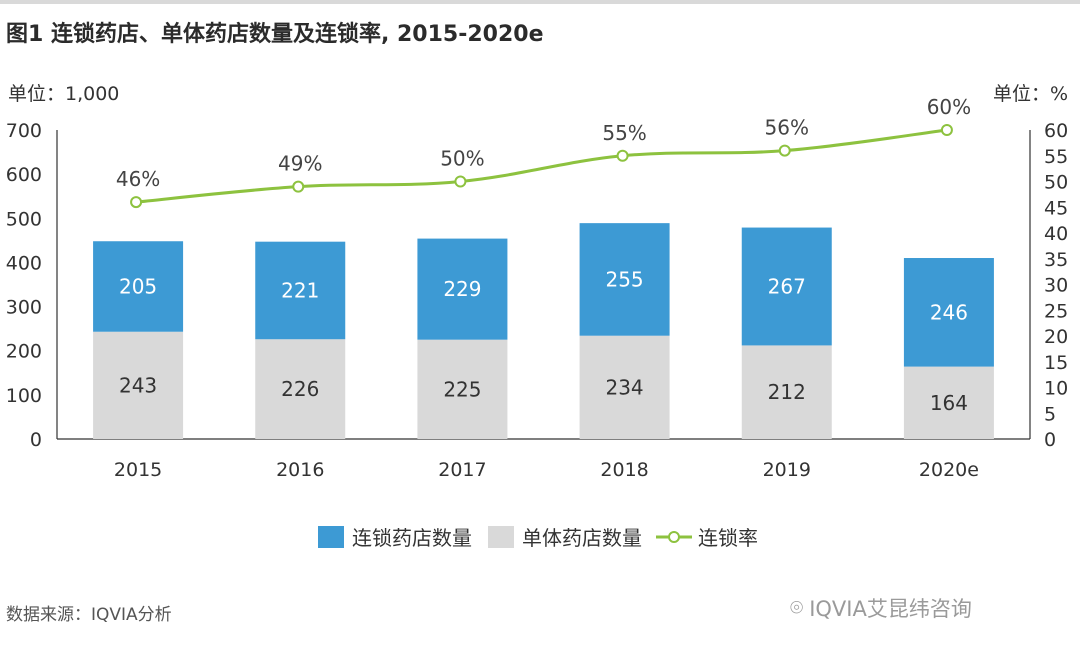 The image size is (1080, 658). I want to click on right-tick-label: 40, so click(1056, 234).